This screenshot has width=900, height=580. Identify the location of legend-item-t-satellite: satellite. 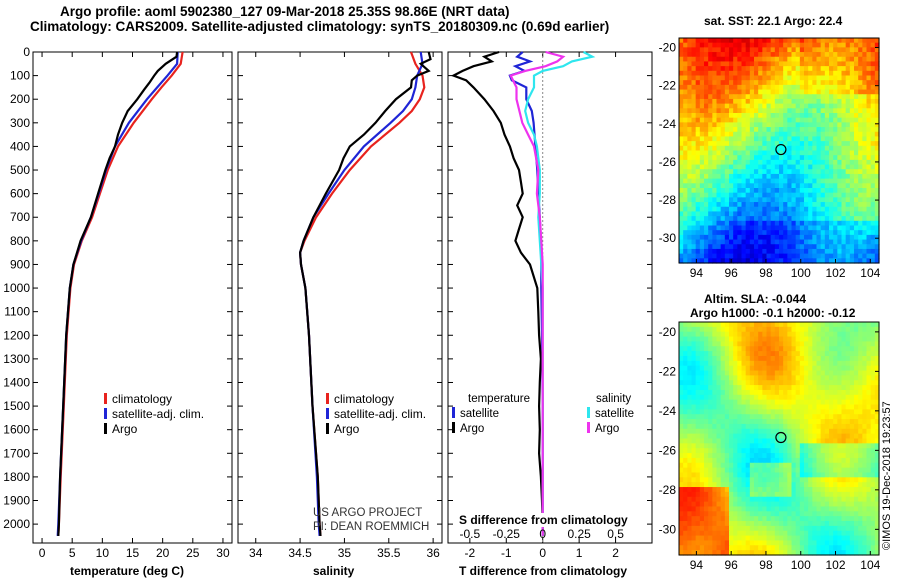
(483, 414).